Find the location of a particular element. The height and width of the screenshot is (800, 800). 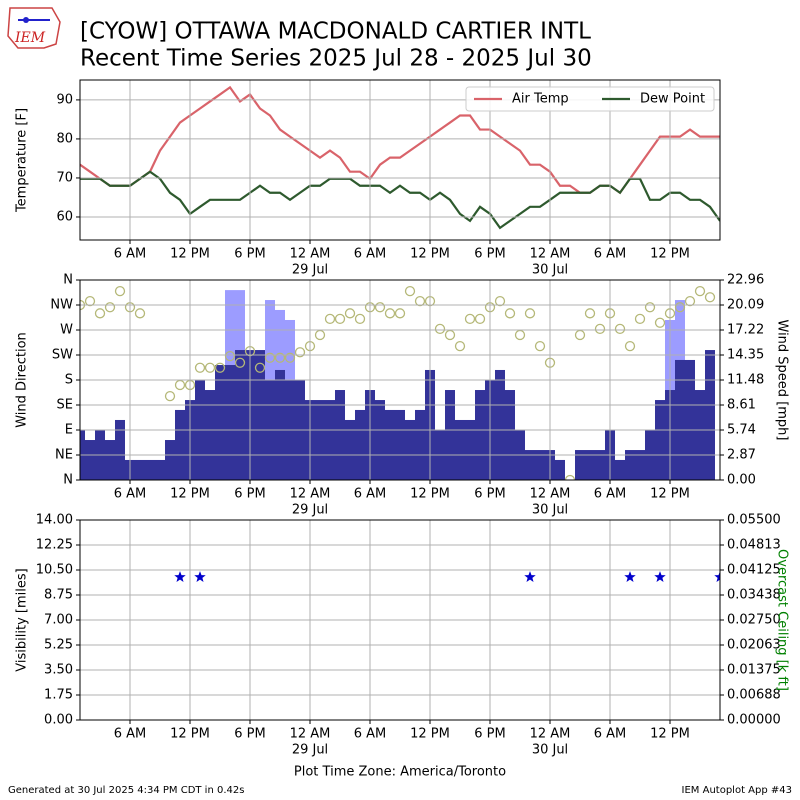

x-axis-label: Plot Time Zone: America/Toronto is located at coordinates (400, 772).